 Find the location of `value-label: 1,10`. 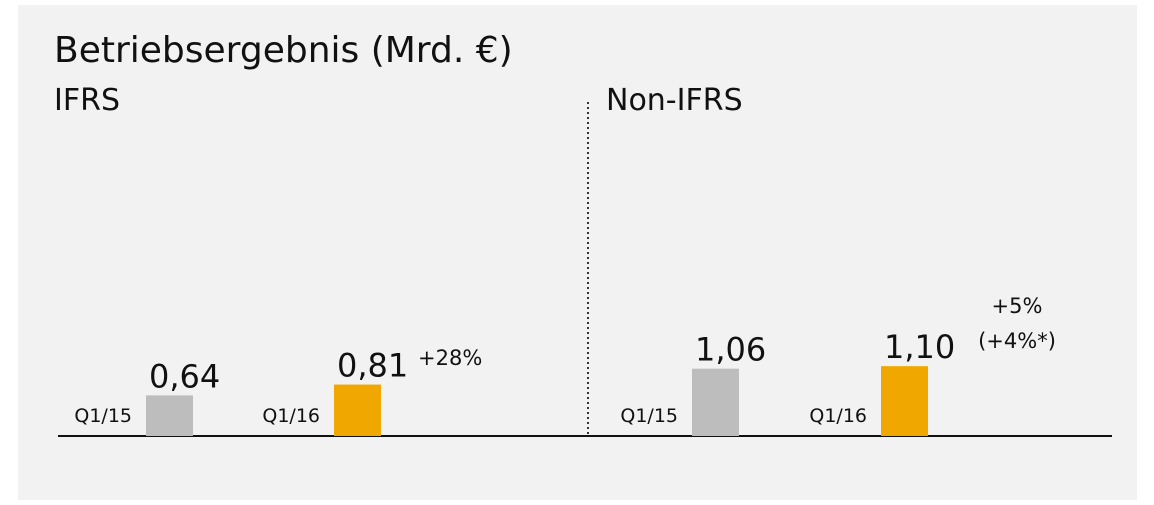

value-label: 1,10 is located at coordinates (919, 347).